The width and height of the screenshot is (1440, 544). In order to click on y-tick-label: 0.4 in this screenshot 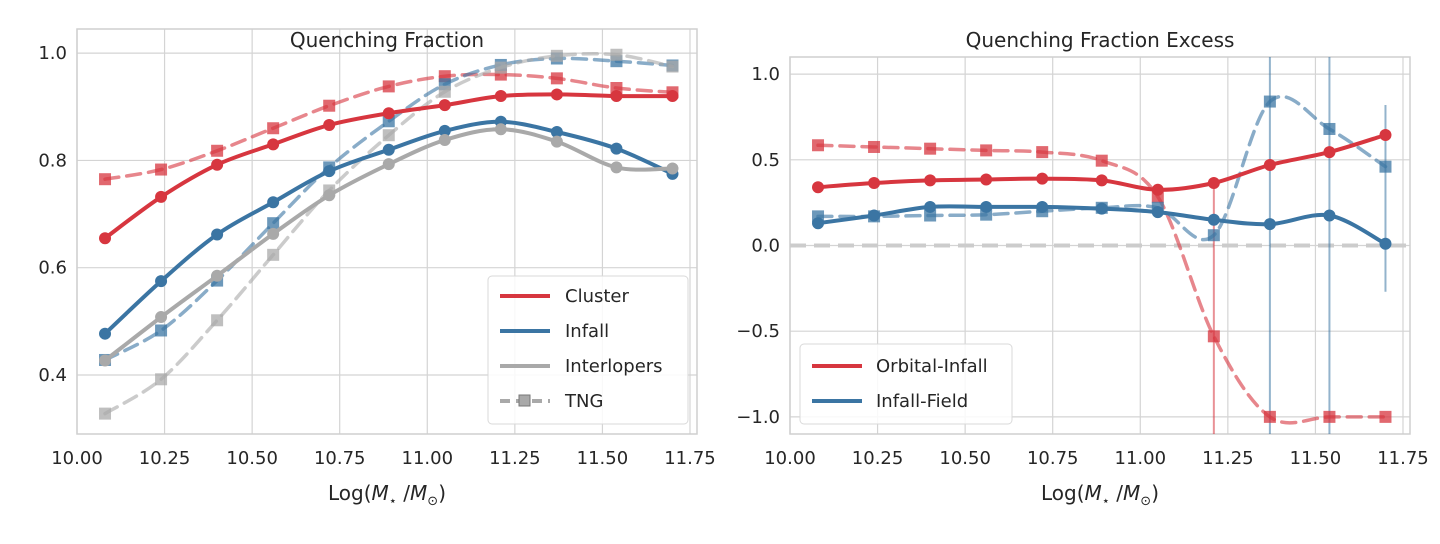, I will do `click(52, 375)`.